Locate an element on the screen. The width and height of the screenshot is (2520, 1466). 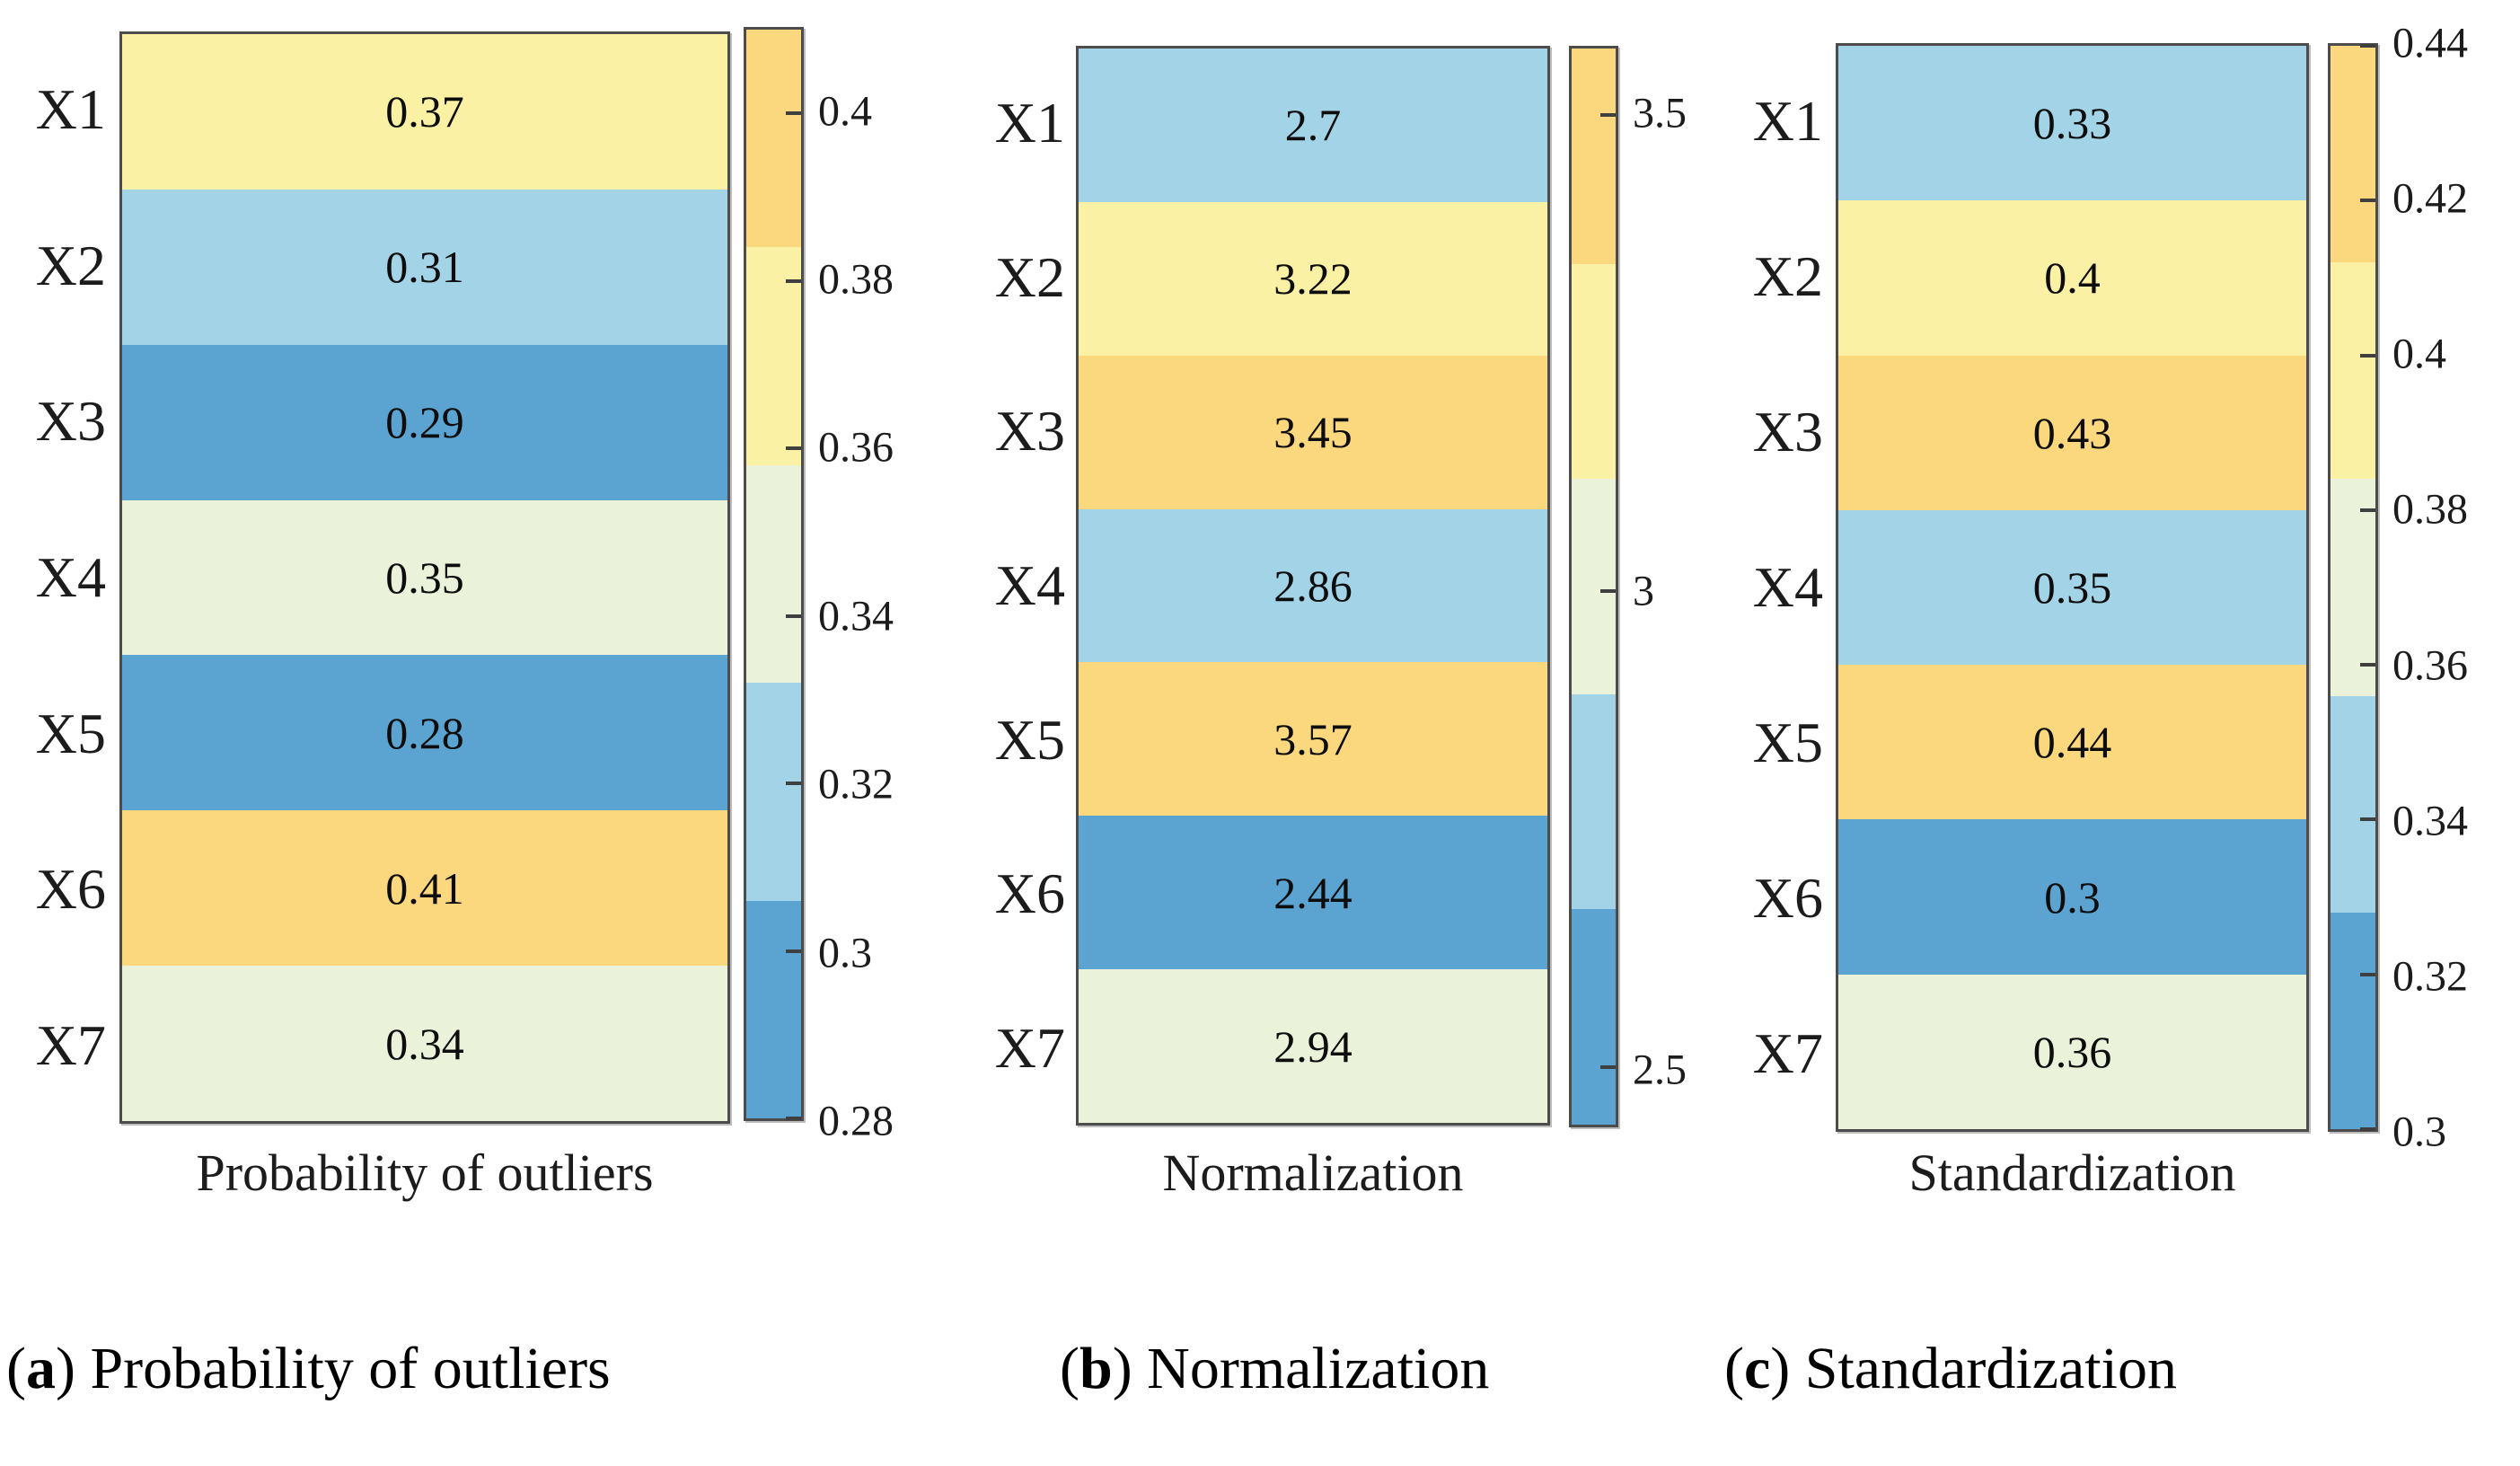
heatmap-normalization: 2.7 3.22 3.45 2.86 3.57 2.44 2.94 is located at coordinates (1313, 586).